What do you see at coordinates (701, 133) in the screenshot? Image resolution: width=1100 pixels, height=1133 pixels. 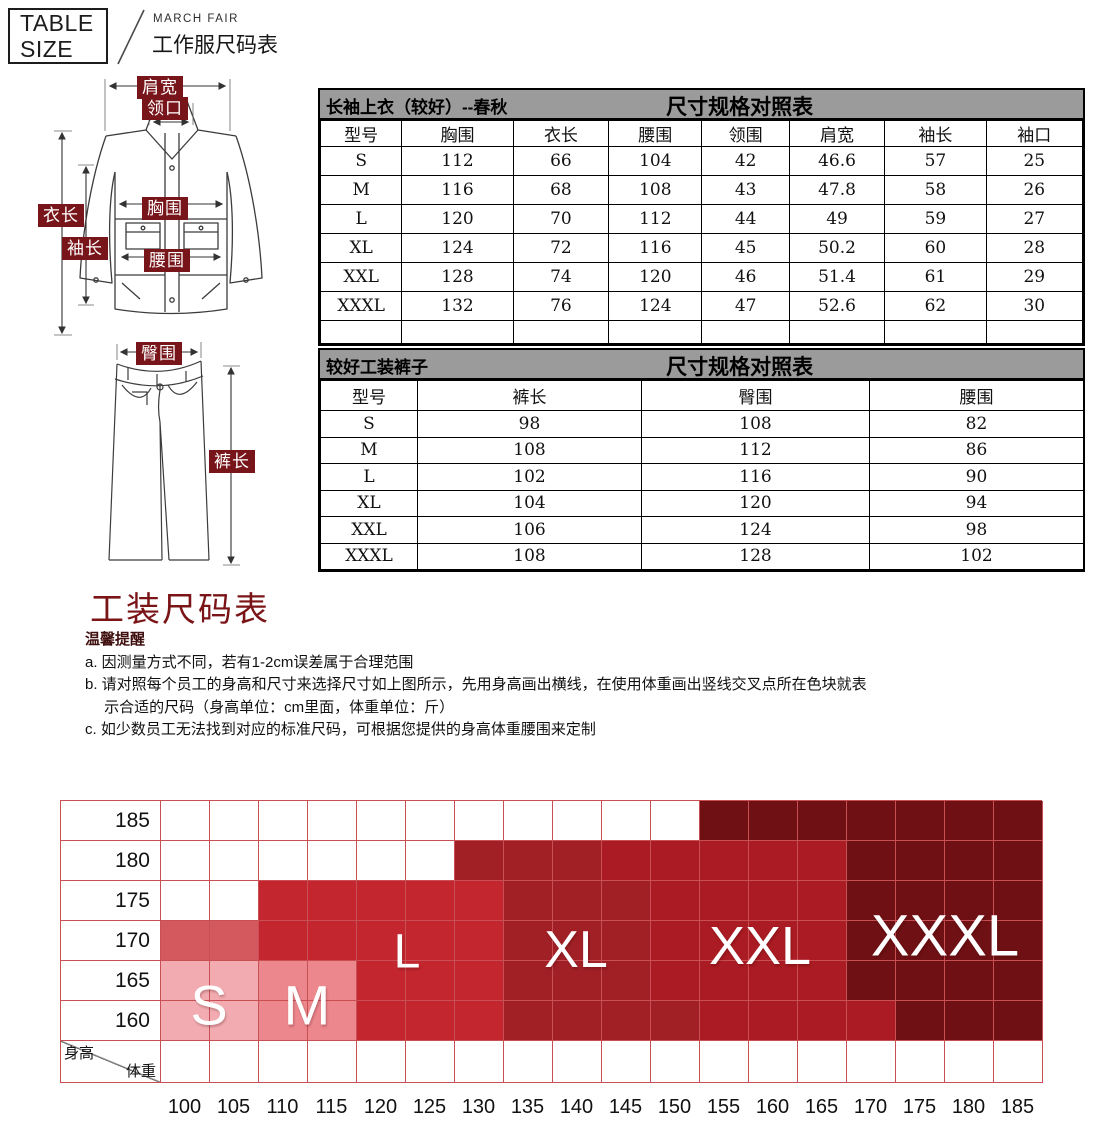 I see `jacket-table-column-row: 型号 胸围 衣长 腰围 领围 肩宽 袖长 袖口` at bounding box center [701, 133].